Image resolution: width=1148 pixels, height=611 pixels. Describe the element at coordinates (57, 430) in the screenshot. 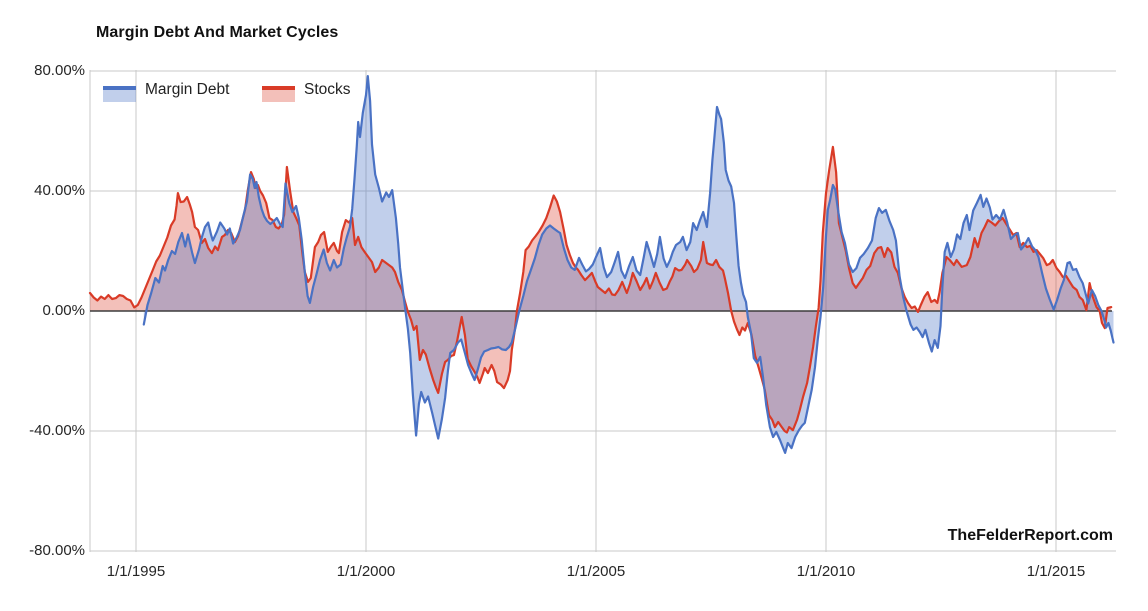

I see `y-tick-label: -40.00%` at that location.